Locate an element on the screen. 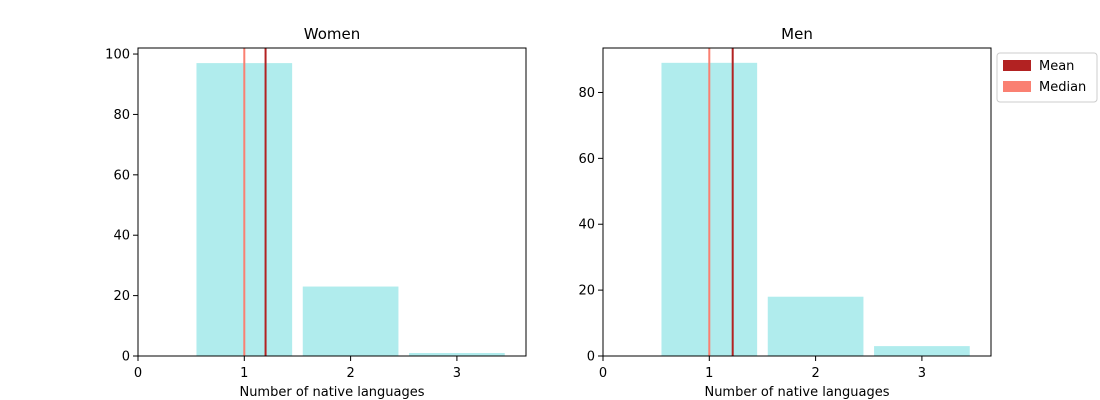 The width and height of the screenshot is (1100, 400). y-tick-label: 100 is located at coordinates (117, 55).